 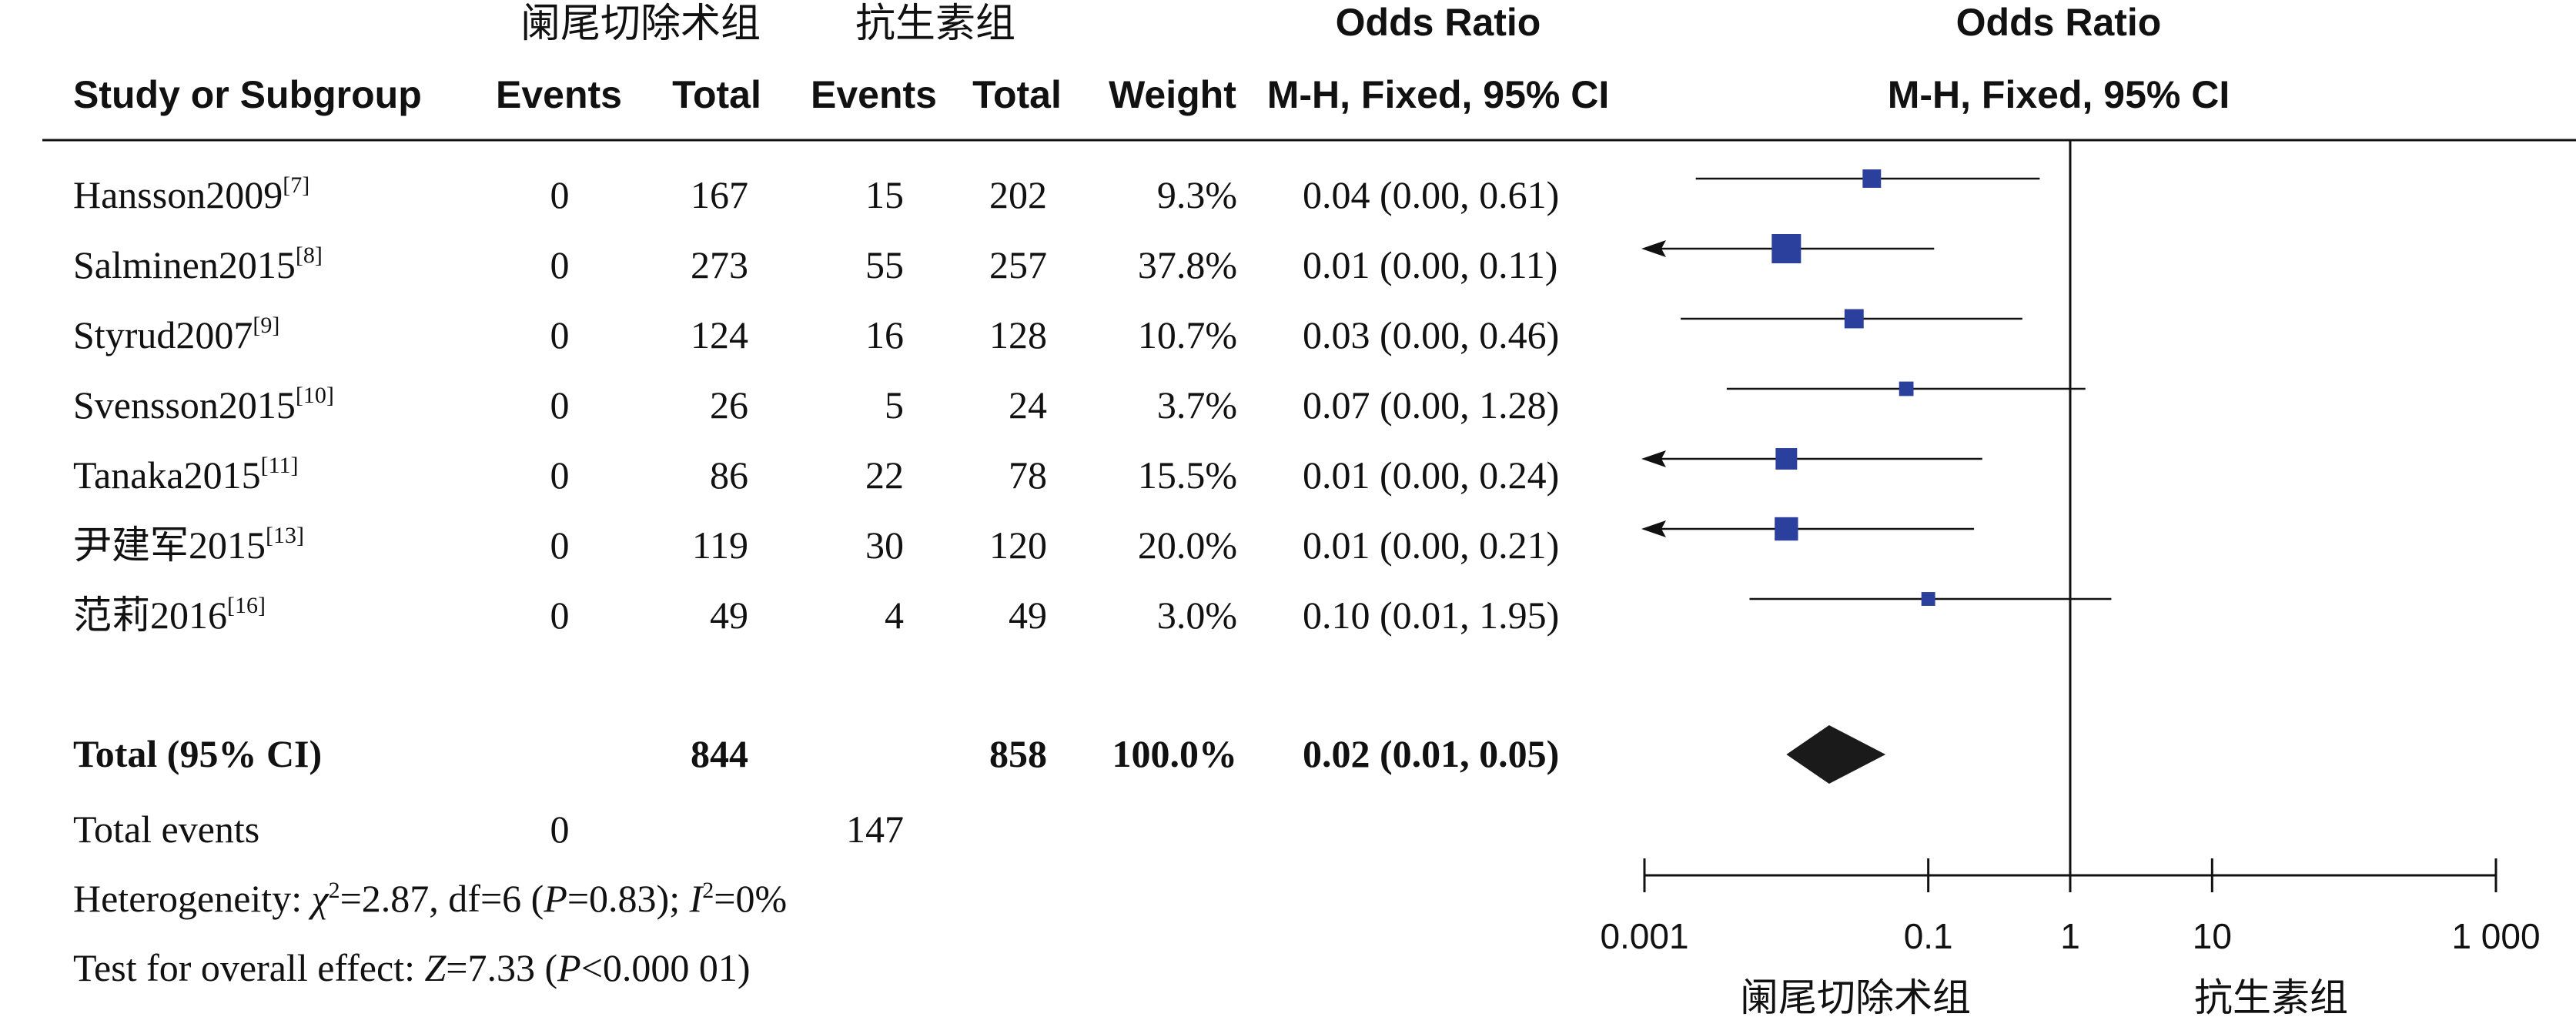 I want to click on or-ci-cell: 0.03 (0.00, 0.46), so click(x=1431, y=334).